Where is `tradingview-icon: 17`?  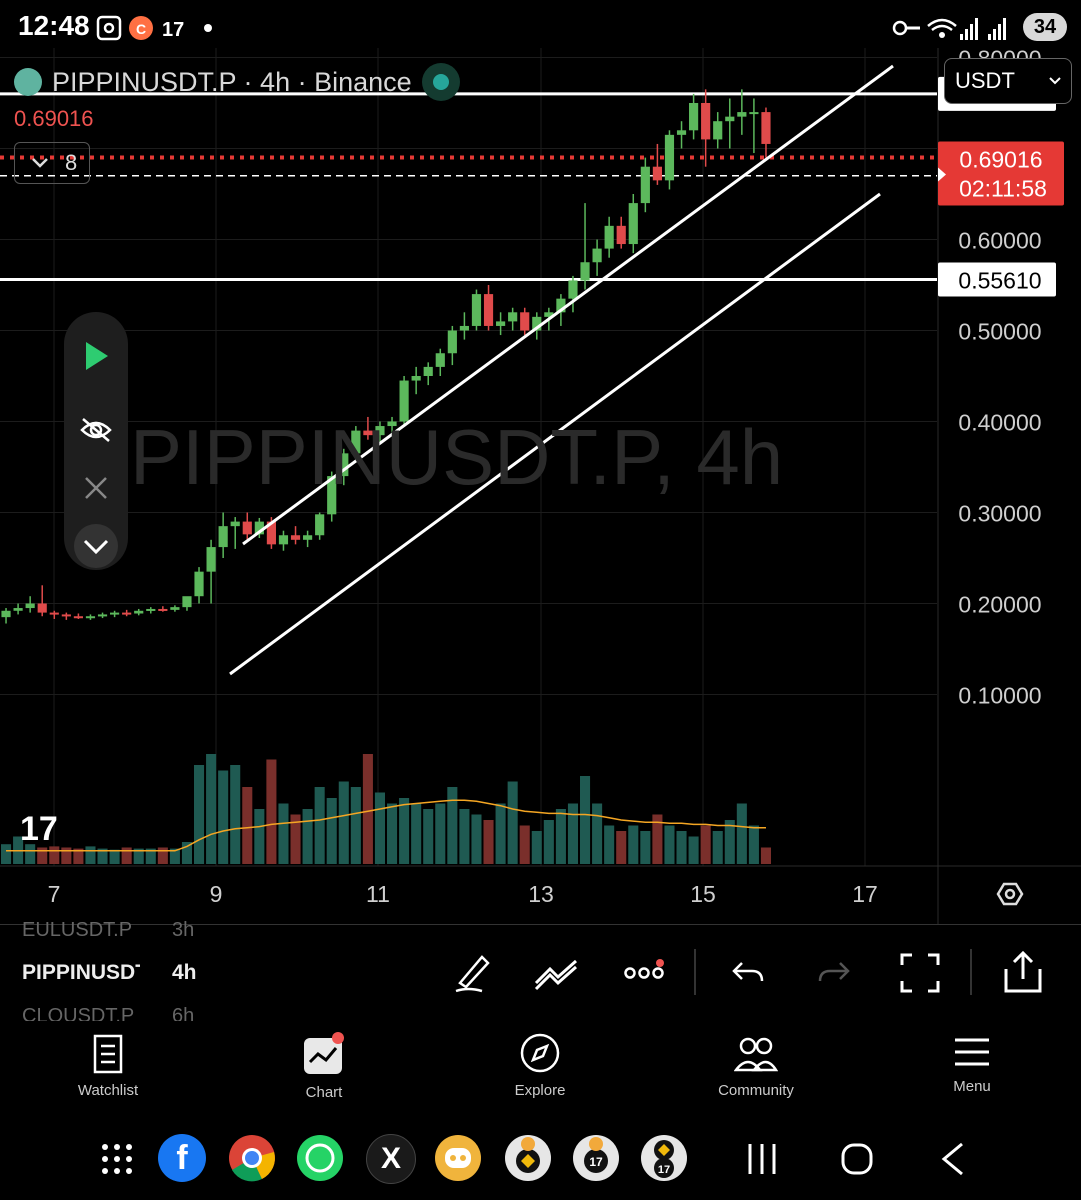 tradingview-icon: 17 is located at coordinates (596, 1158).